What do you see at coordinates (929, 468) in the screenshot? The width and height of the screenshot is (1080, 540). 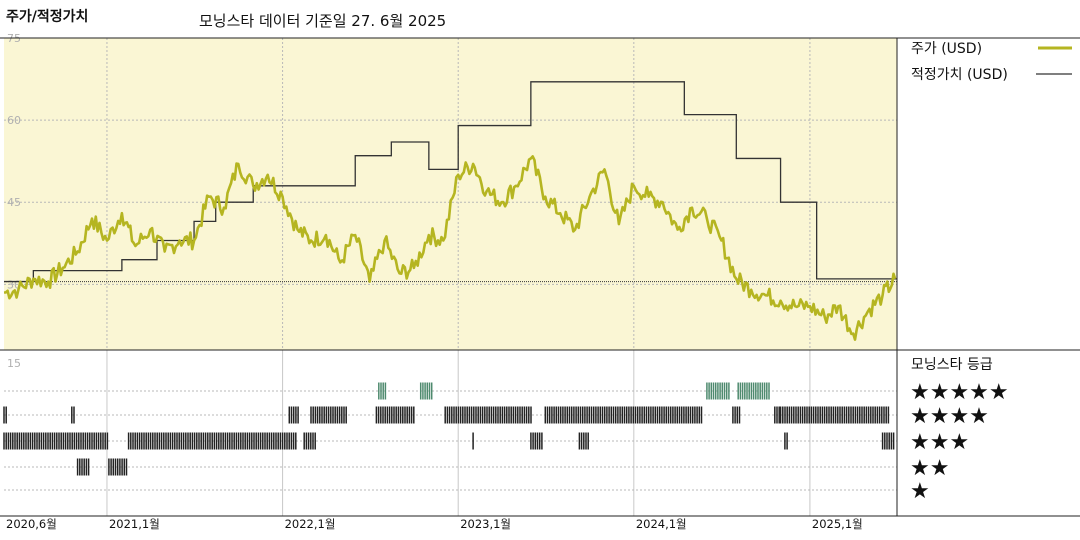 I see `rating-label-2star: ★★` at bounding box center [929, 468].